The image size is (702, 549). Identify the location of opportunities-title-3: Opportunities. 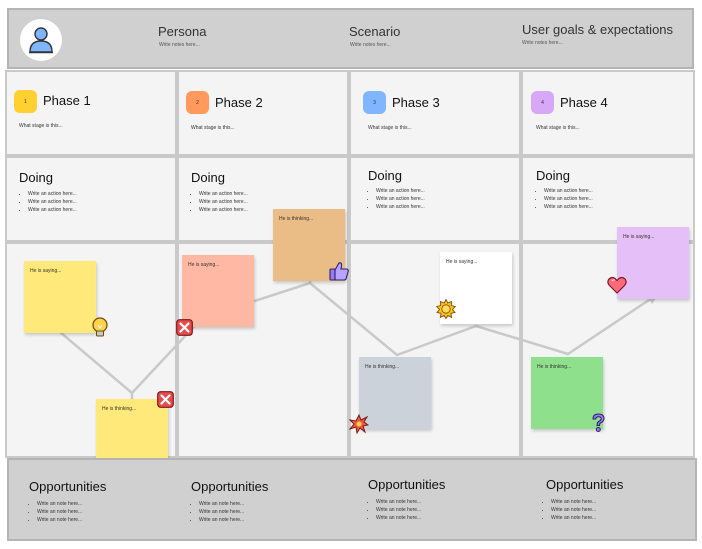
(407, 484).